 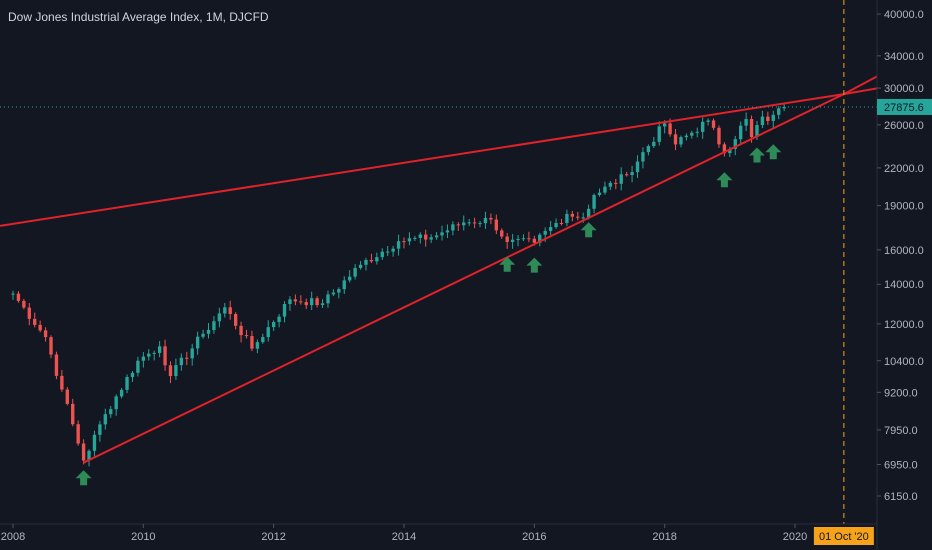 What do you see at coordinates (904, 89) in the screenshot?
I see `y-tick-label: 30000.0` at bounding box center [904, 89].